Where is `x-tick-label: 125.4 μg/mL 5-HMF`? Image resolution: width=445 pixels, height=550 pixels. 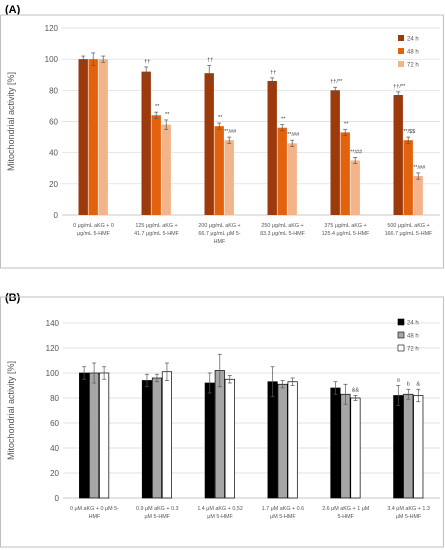
x-tick-label: 125.4 μg/mL 5-HMF is located at coordinates (346, 234).